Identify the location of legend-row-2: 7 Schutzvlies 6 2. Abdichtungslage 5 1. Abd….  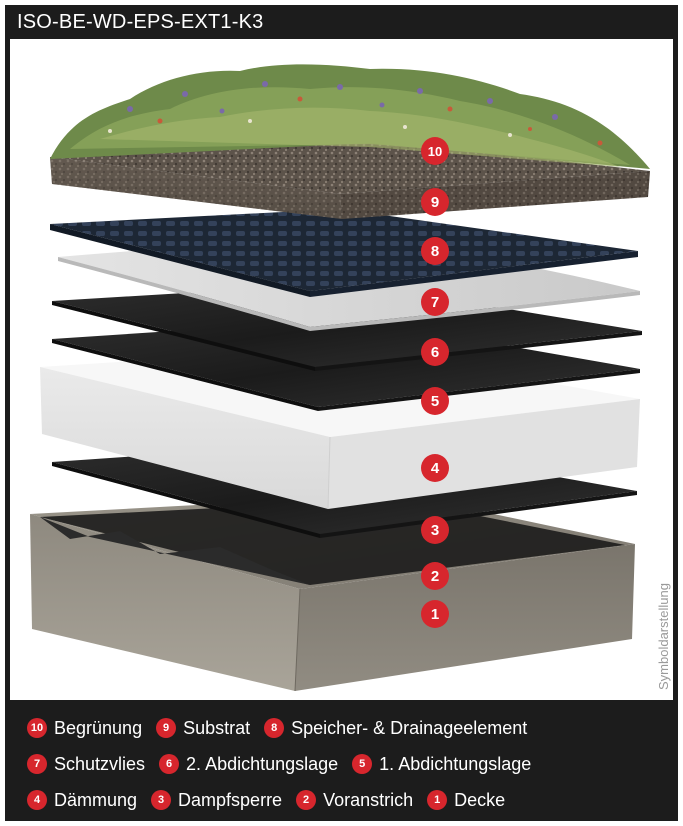
(286, 764).